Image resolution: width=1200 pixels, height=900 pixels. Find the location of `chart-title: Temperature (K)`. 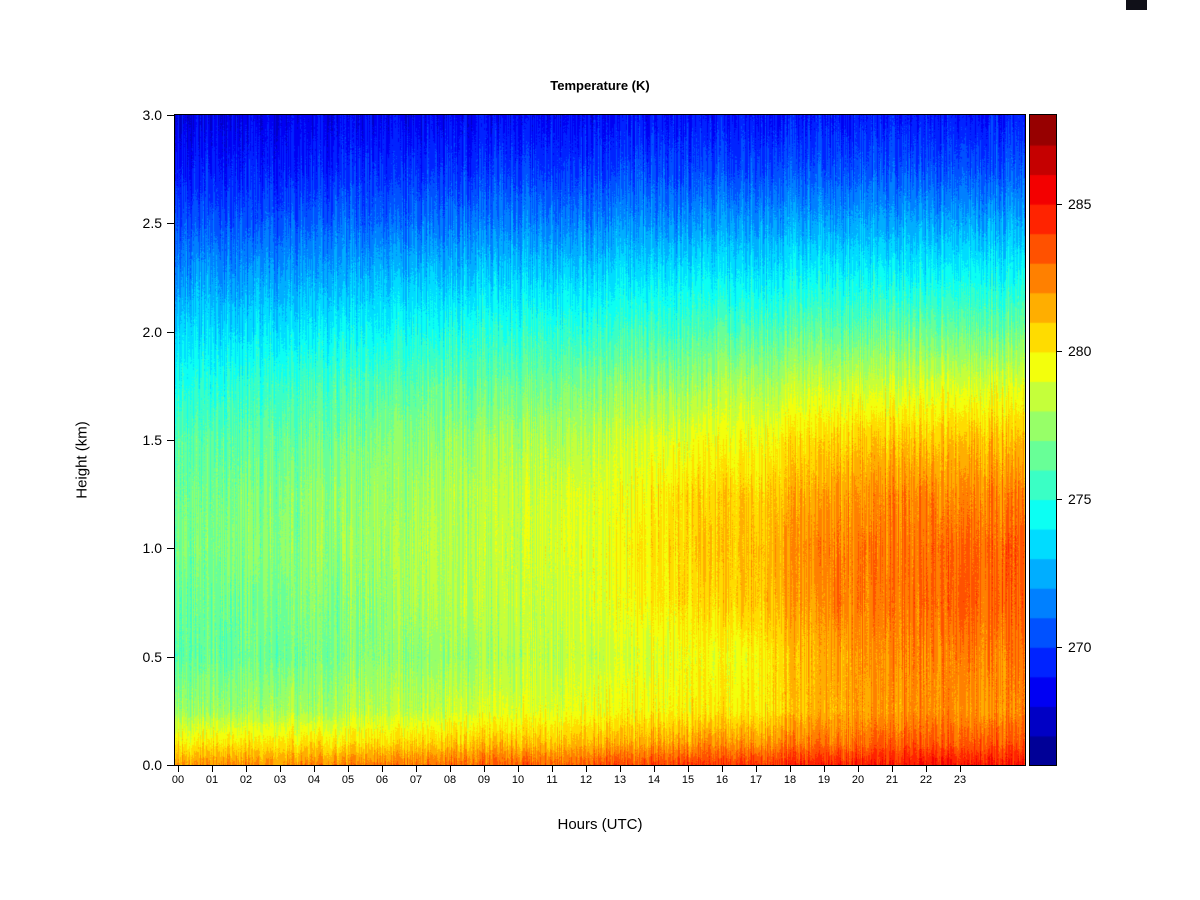

chart-title: Temperature (K) is located at coordinates (600, 85).